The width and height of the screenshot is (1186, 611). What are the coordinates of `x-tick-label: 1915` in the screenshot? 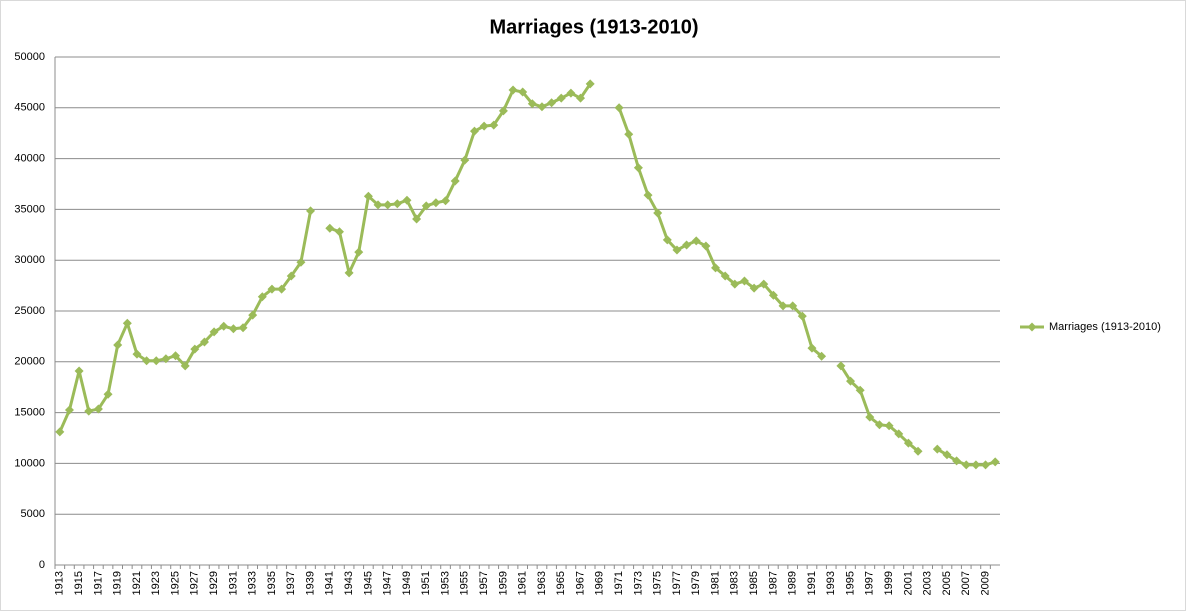 It's located at (79, 583).